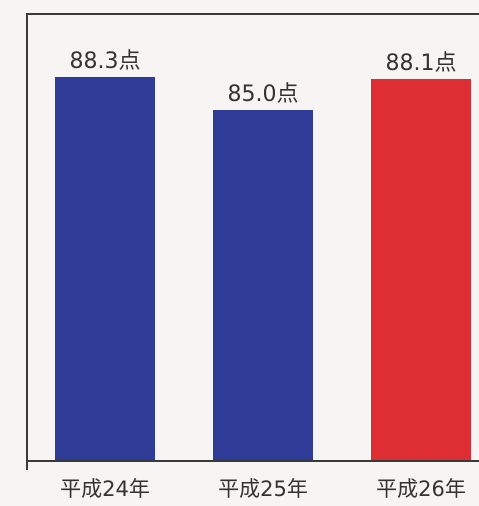 This screenshot has width=479, height=506. What do you see at coordinates (421, 489) in the screenshot?
I see `category-label-3: 平成26年` at bounding box center [421, 489].